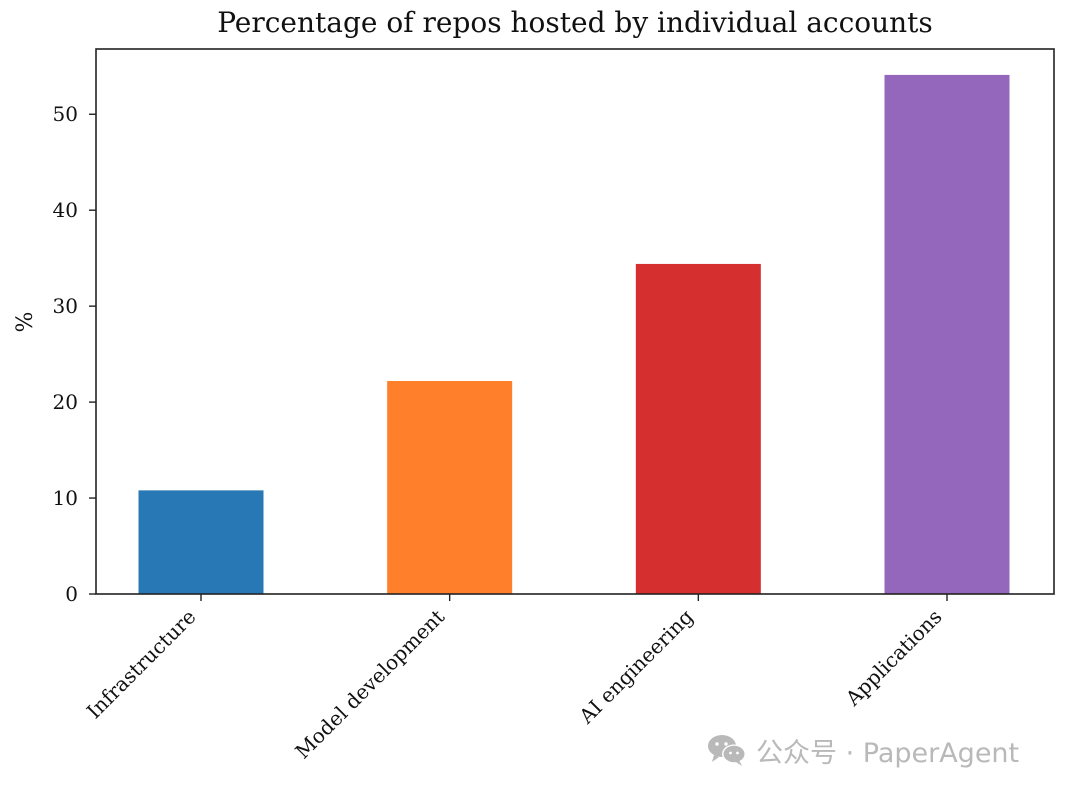  Describe the element at coordinates (65, 498) in the screenshot. I see `y-tick-label: 10` at that location.